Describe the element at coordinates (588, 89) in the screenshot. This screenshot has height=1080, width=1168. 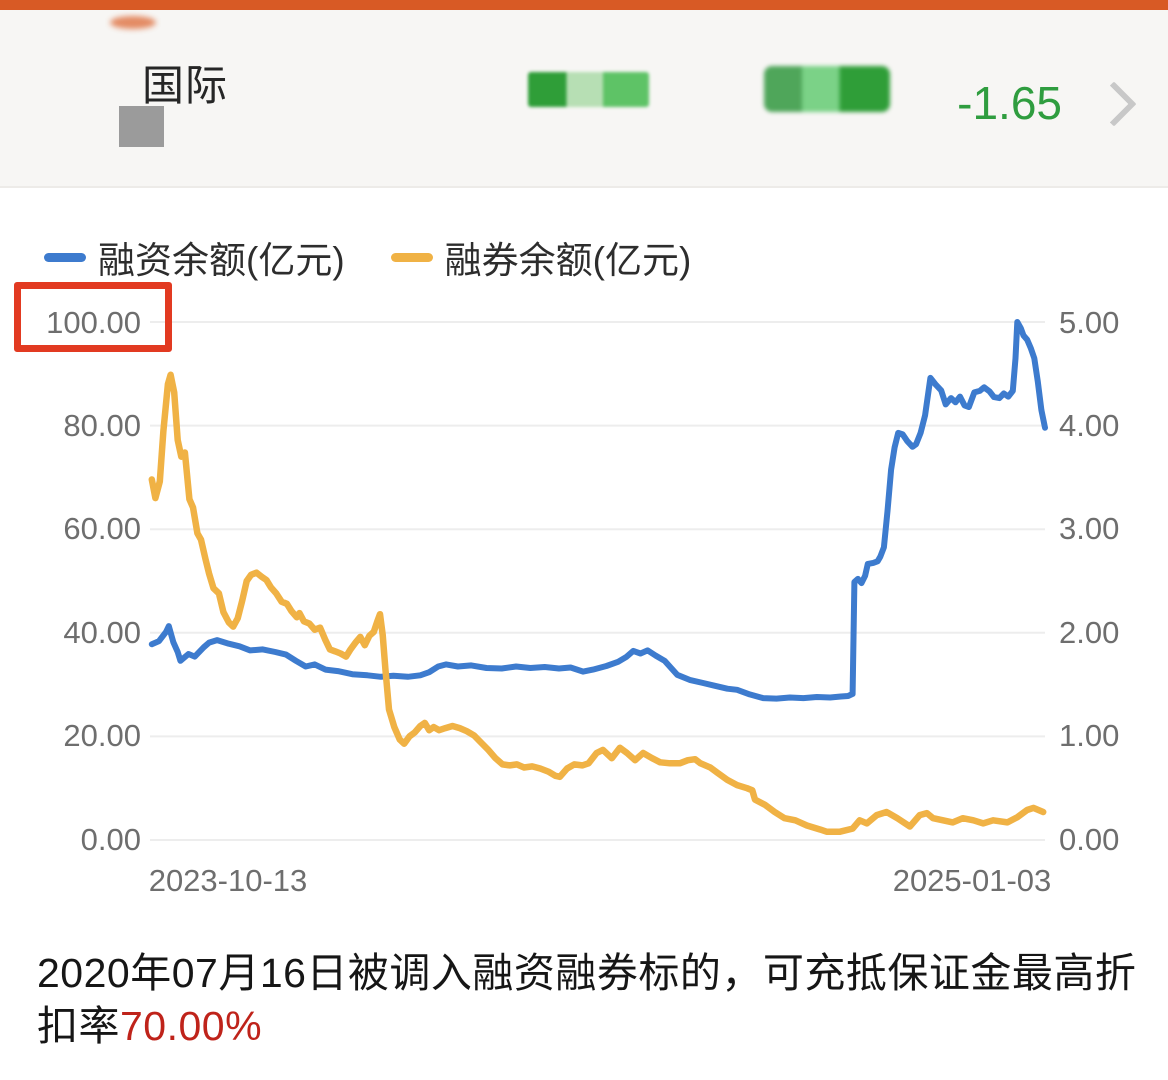
I see `redacted-price-value` at that location.